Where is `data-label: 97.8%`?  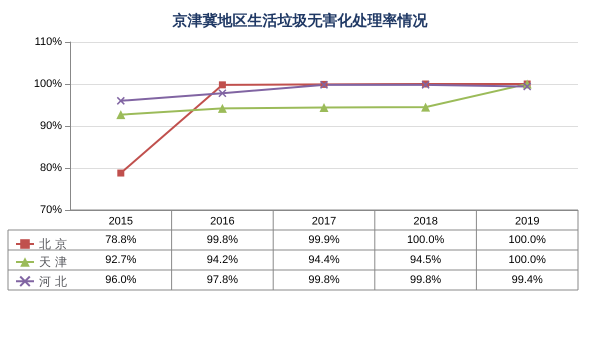
data-label: 97.8% is located at coordinates (222, 280).